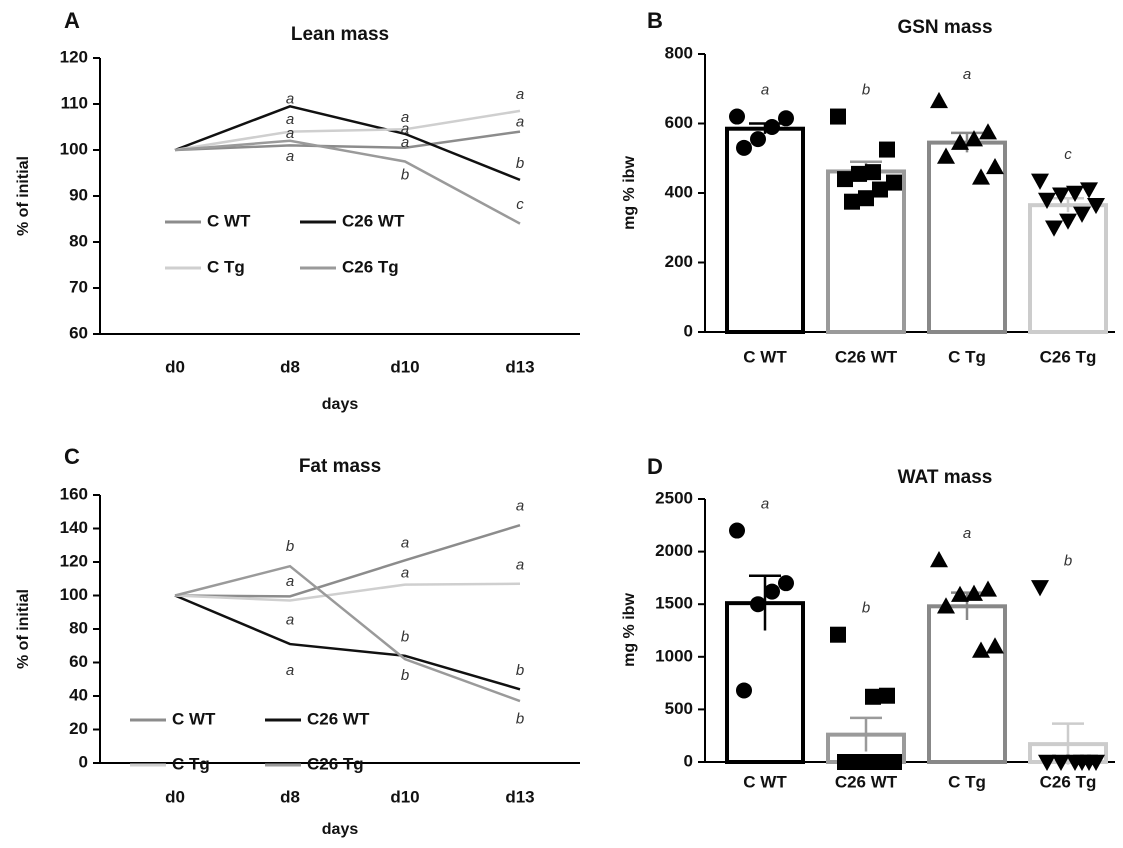 The image size is (1123, 848). What do you see at coordinates (765, 230) in the screenshot?
I see `bar` at bounding box center [765, 230].